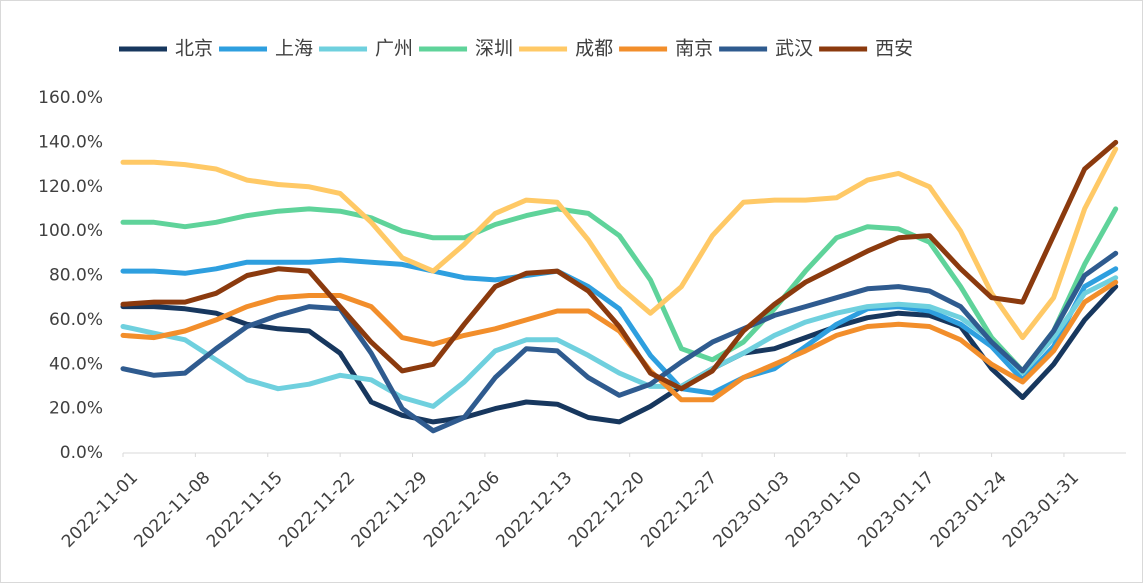 The width and height of the screenshot is (1143, 583). Describe the element at coordinates (294, 49) in the screenshot. I see `legend-label: 上海` at that location.